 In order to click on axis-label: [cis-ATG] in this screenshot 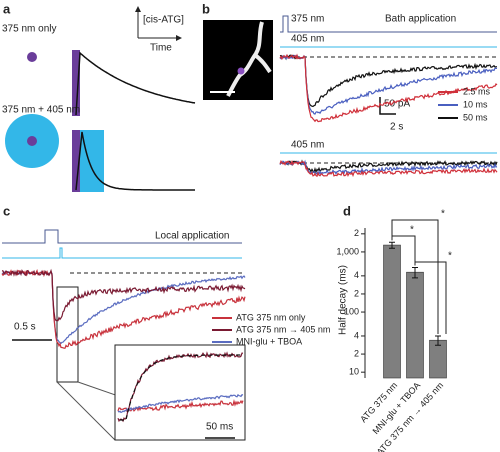, I will do `click(163, 20)`.